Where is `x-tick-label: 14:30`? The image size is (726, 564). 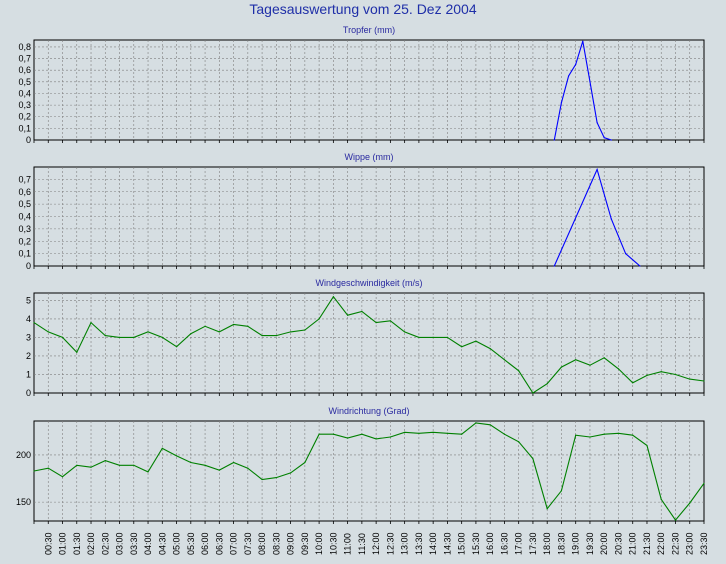
x-tick-label: 14:30 is located at coordinates (447, 543).